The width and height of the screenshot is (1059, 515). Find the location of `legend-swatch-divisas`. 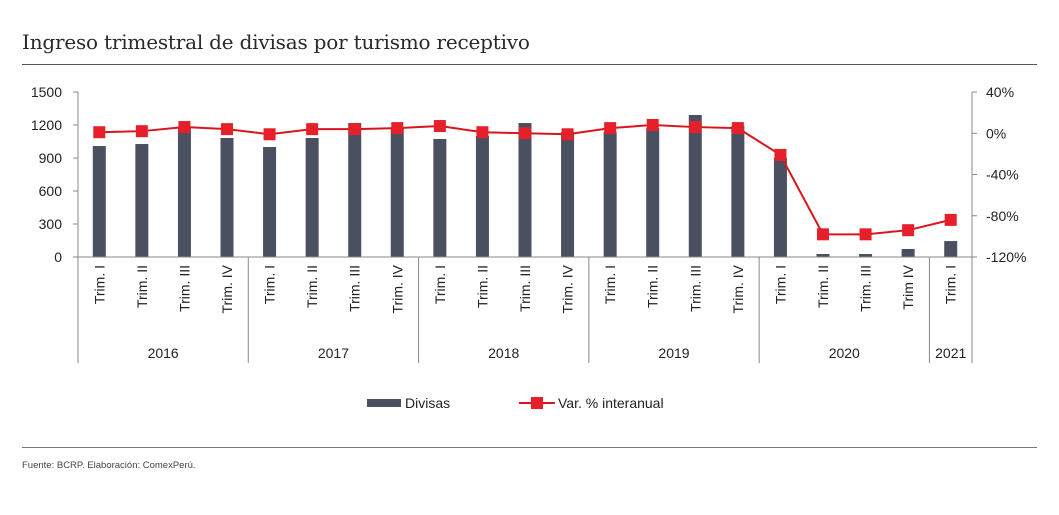

legend-swatch-divisas is located at coordinates (384, 403).